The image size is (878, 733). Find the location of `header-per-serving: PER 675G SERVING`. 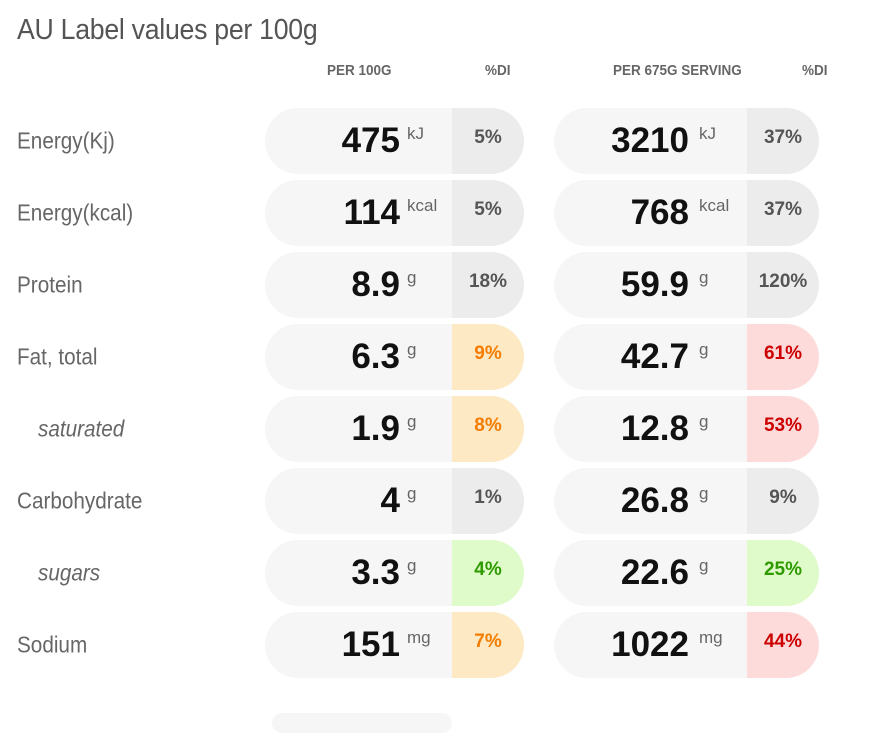

header-per-serving: PER 675G SERVING is located at coordinates (677, 70).